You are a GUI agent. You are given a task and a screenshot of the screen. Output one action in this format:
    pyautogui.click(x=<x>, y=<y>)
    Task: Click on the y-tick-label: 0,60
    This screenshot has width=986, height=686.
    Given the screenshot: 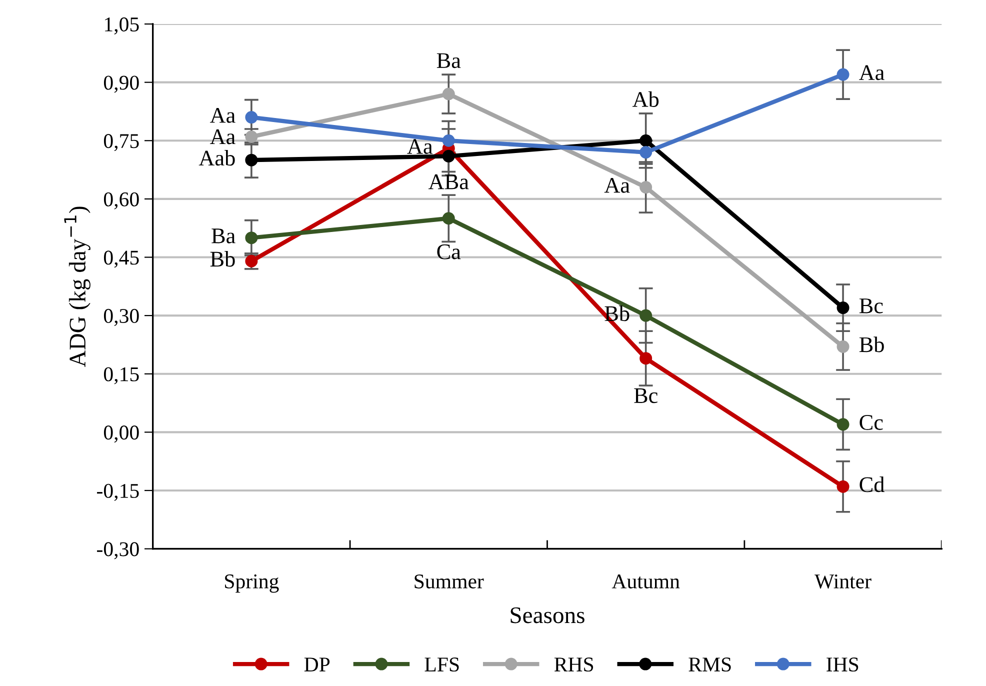 What is the action you would take?
    pyautogui.click(x=121, y=201)
    